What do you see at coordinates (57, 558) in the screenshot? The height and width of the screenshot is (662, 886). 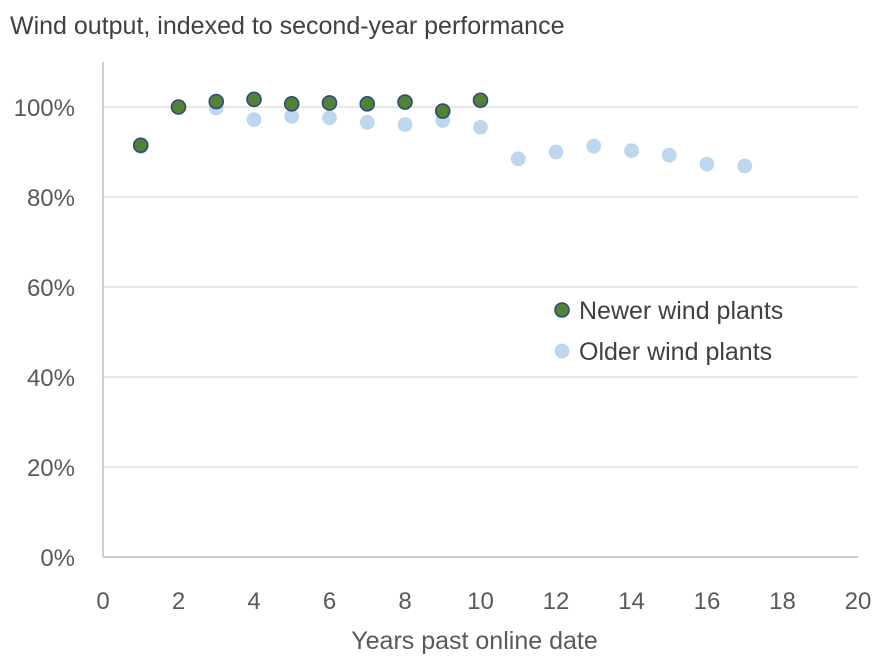 I see `y-tick-label: 0%` at bounding box center [57, 558].